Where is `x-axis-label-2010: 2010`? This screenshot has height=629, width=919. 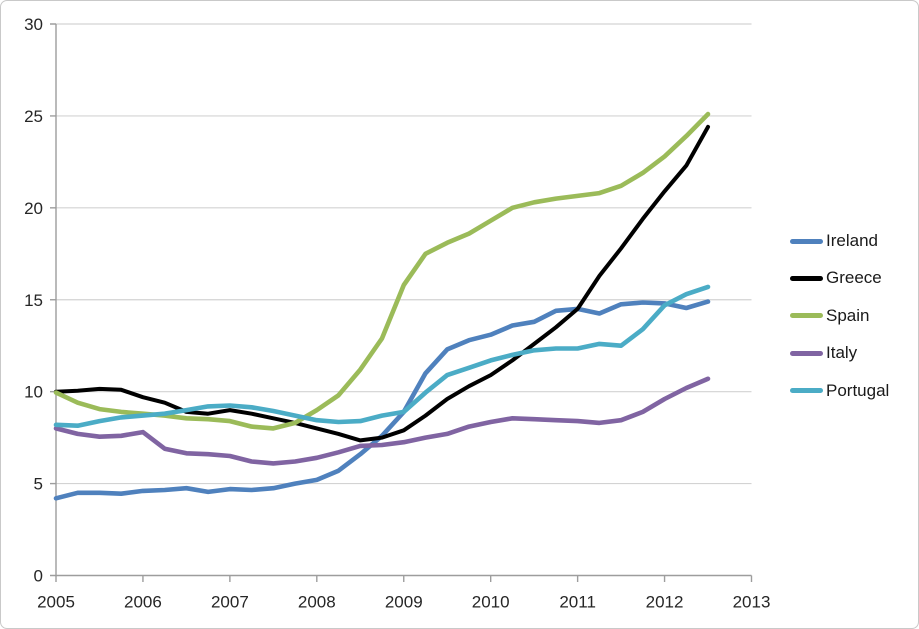 x-axis-label-2010: 2010 is located at coordinates (491, 602).